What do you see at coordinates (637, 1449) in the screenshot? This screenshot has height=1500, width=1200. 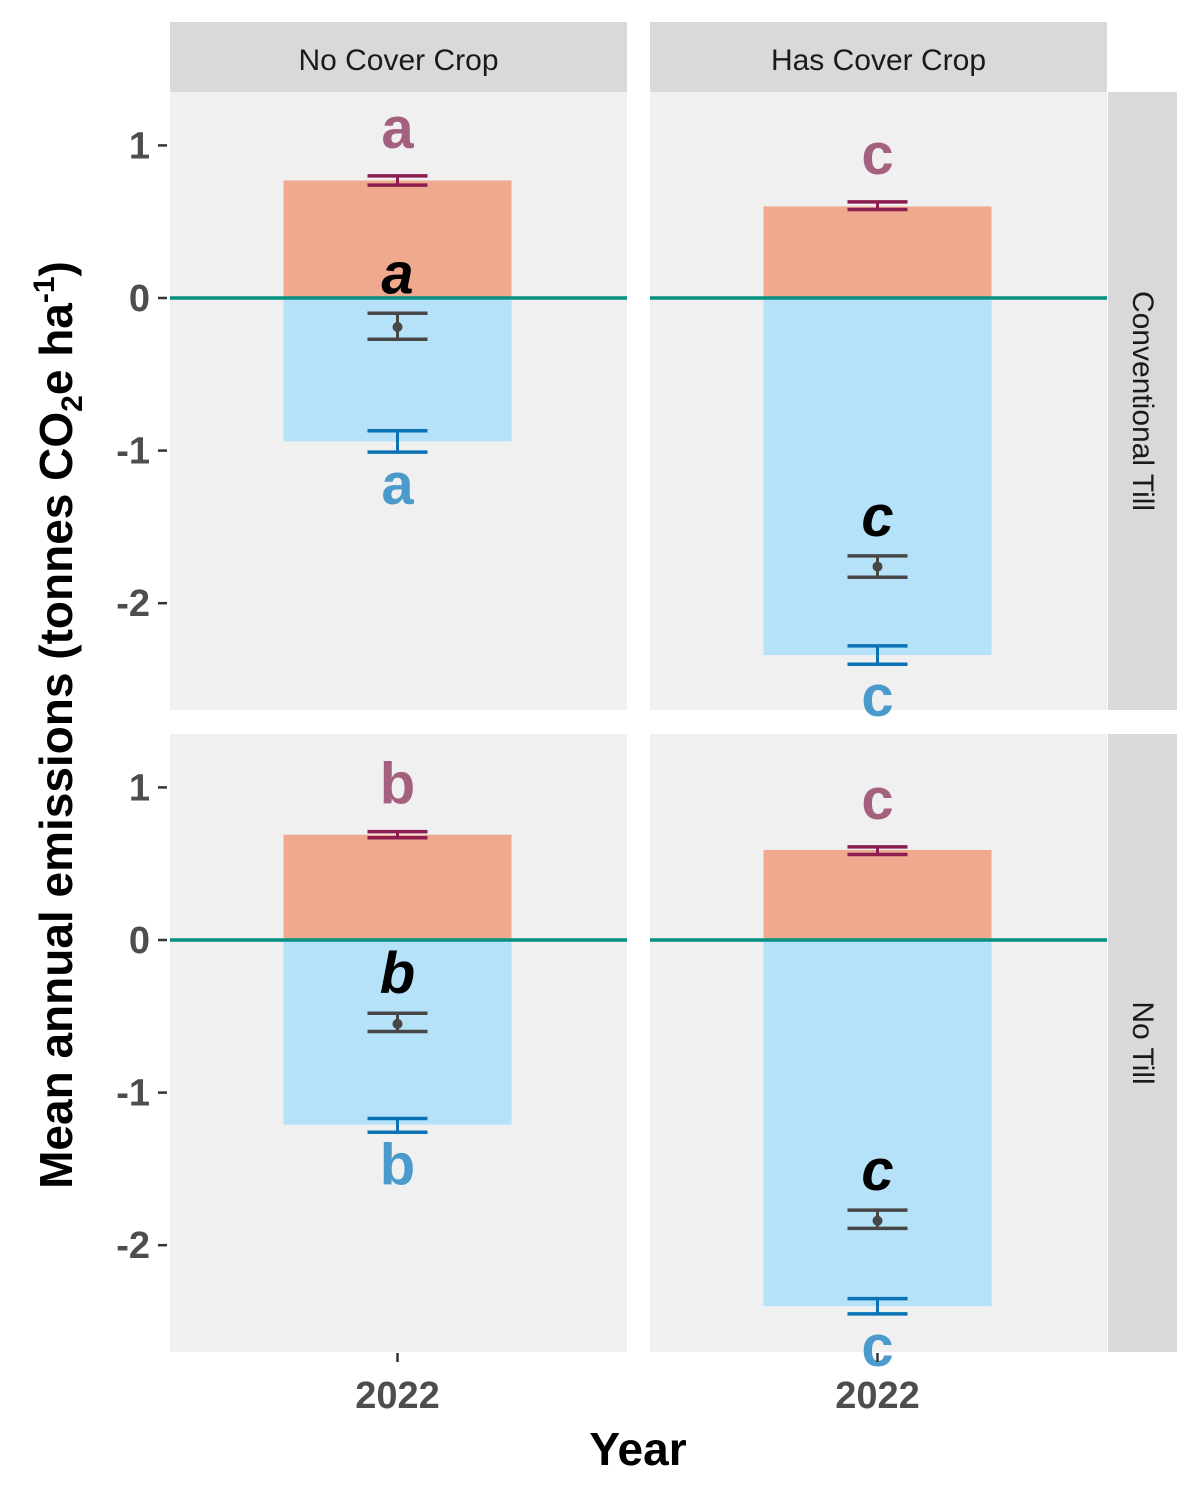 I see `x-axis-title: Year` at bounding box center [637, 1449].